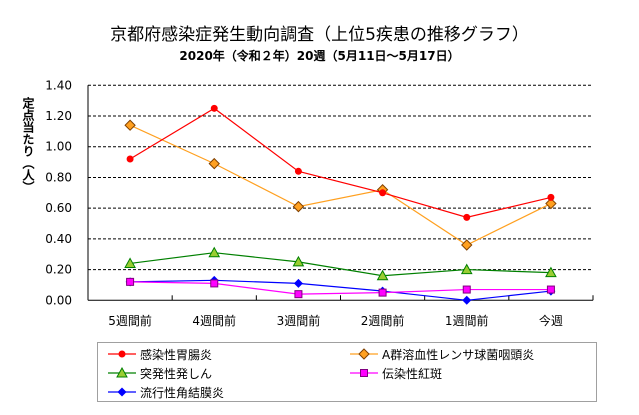 Image resolution: width=639 pixels, height=415 pixels. I want to click on chart-subtitle: 2020年（令和２年）20週（5月11日～5月17日）, so click(319, 56).